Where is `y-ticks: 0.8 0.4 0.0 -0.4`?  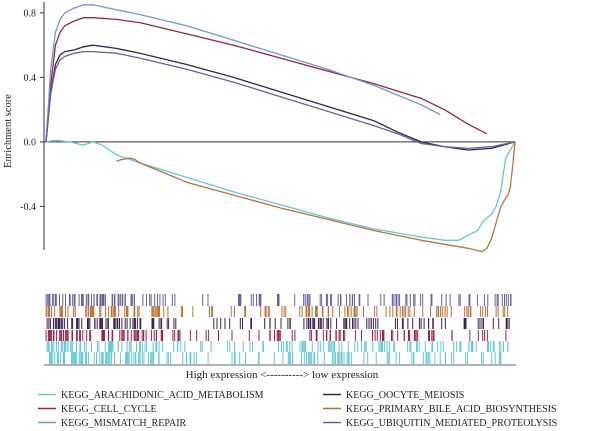 y-ticks: 0.8 0.4 0.0 -0.4 is located at coordinates (32, 110).